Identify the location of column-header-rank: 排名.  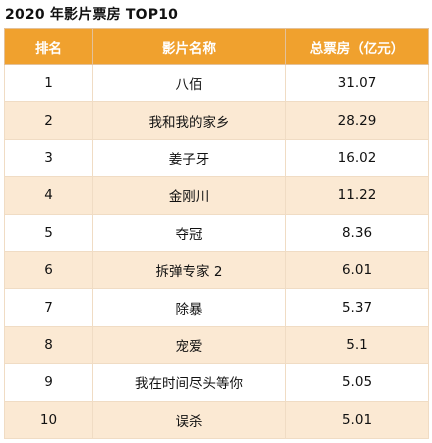
(48, 46).